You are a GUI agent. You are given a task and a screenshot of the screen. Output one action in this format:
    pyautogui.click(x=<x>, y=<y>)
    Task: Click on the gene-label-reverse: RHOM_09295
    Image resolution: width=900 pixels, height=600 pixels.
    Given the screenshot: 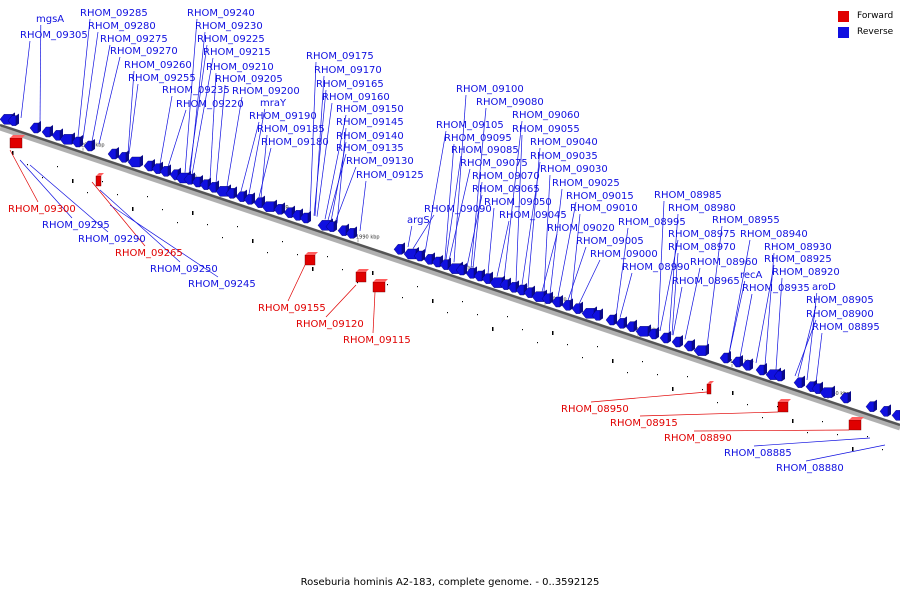 What is the action you would take?
    pyautogui.click(x=76, y=225)
    